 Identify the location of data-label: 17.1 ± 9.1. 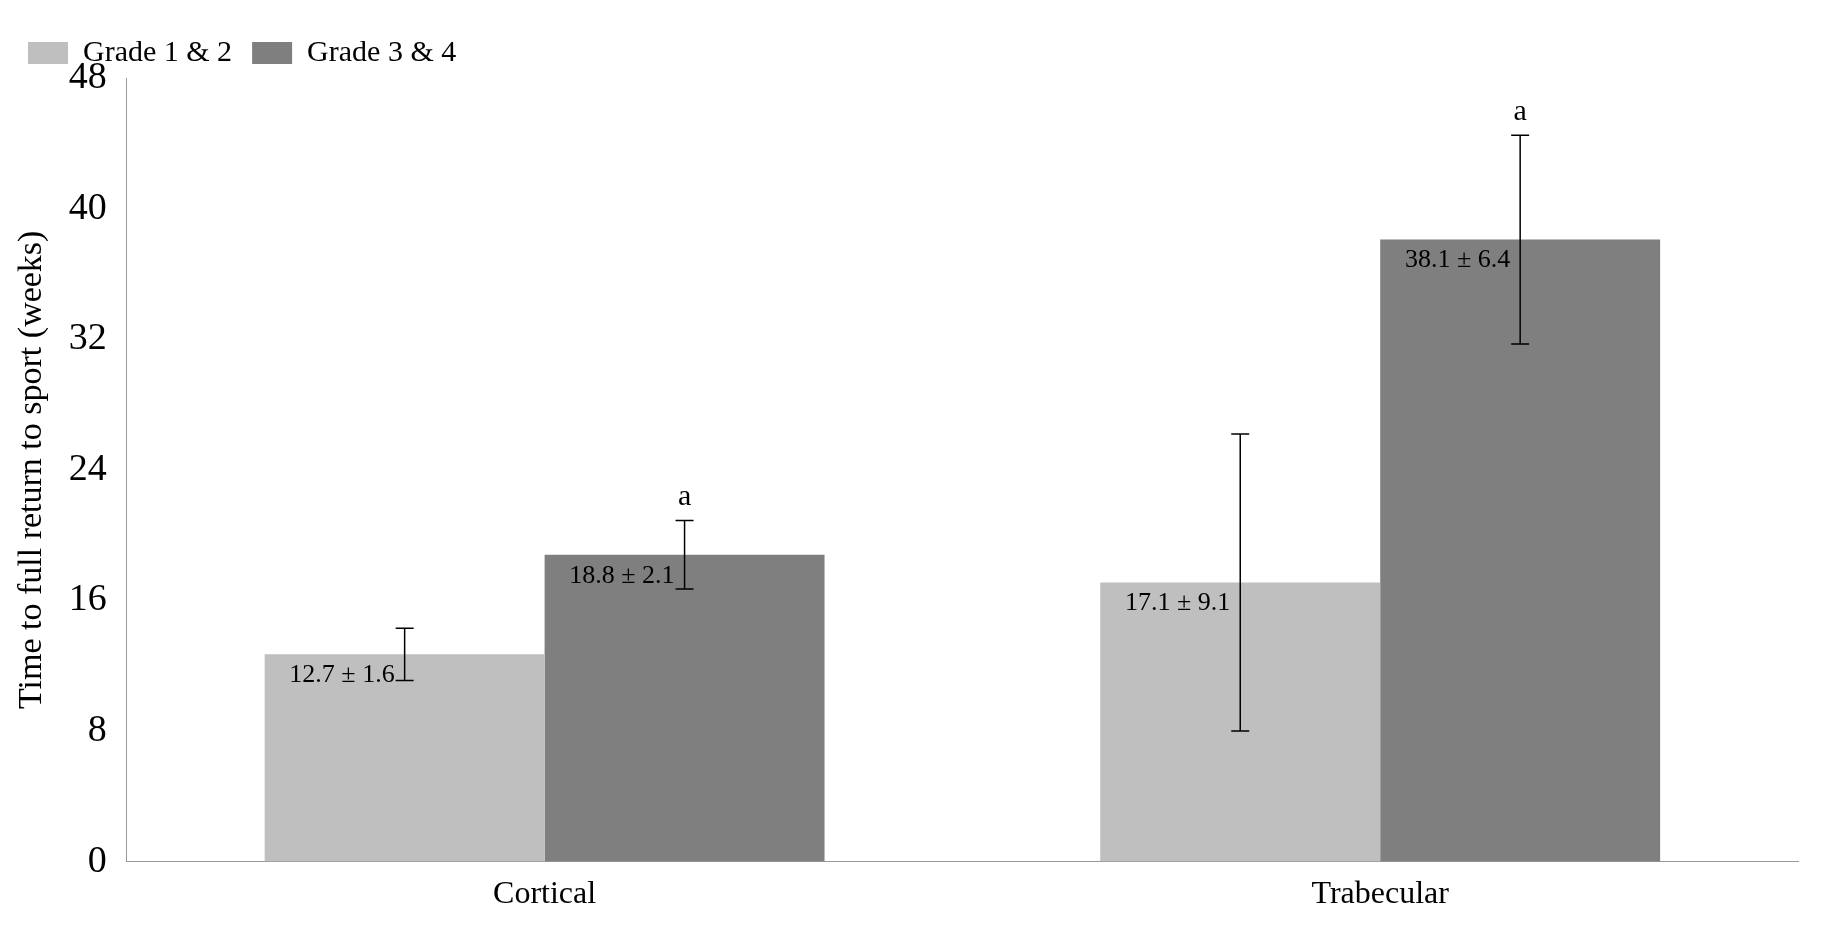
(1177, 602).